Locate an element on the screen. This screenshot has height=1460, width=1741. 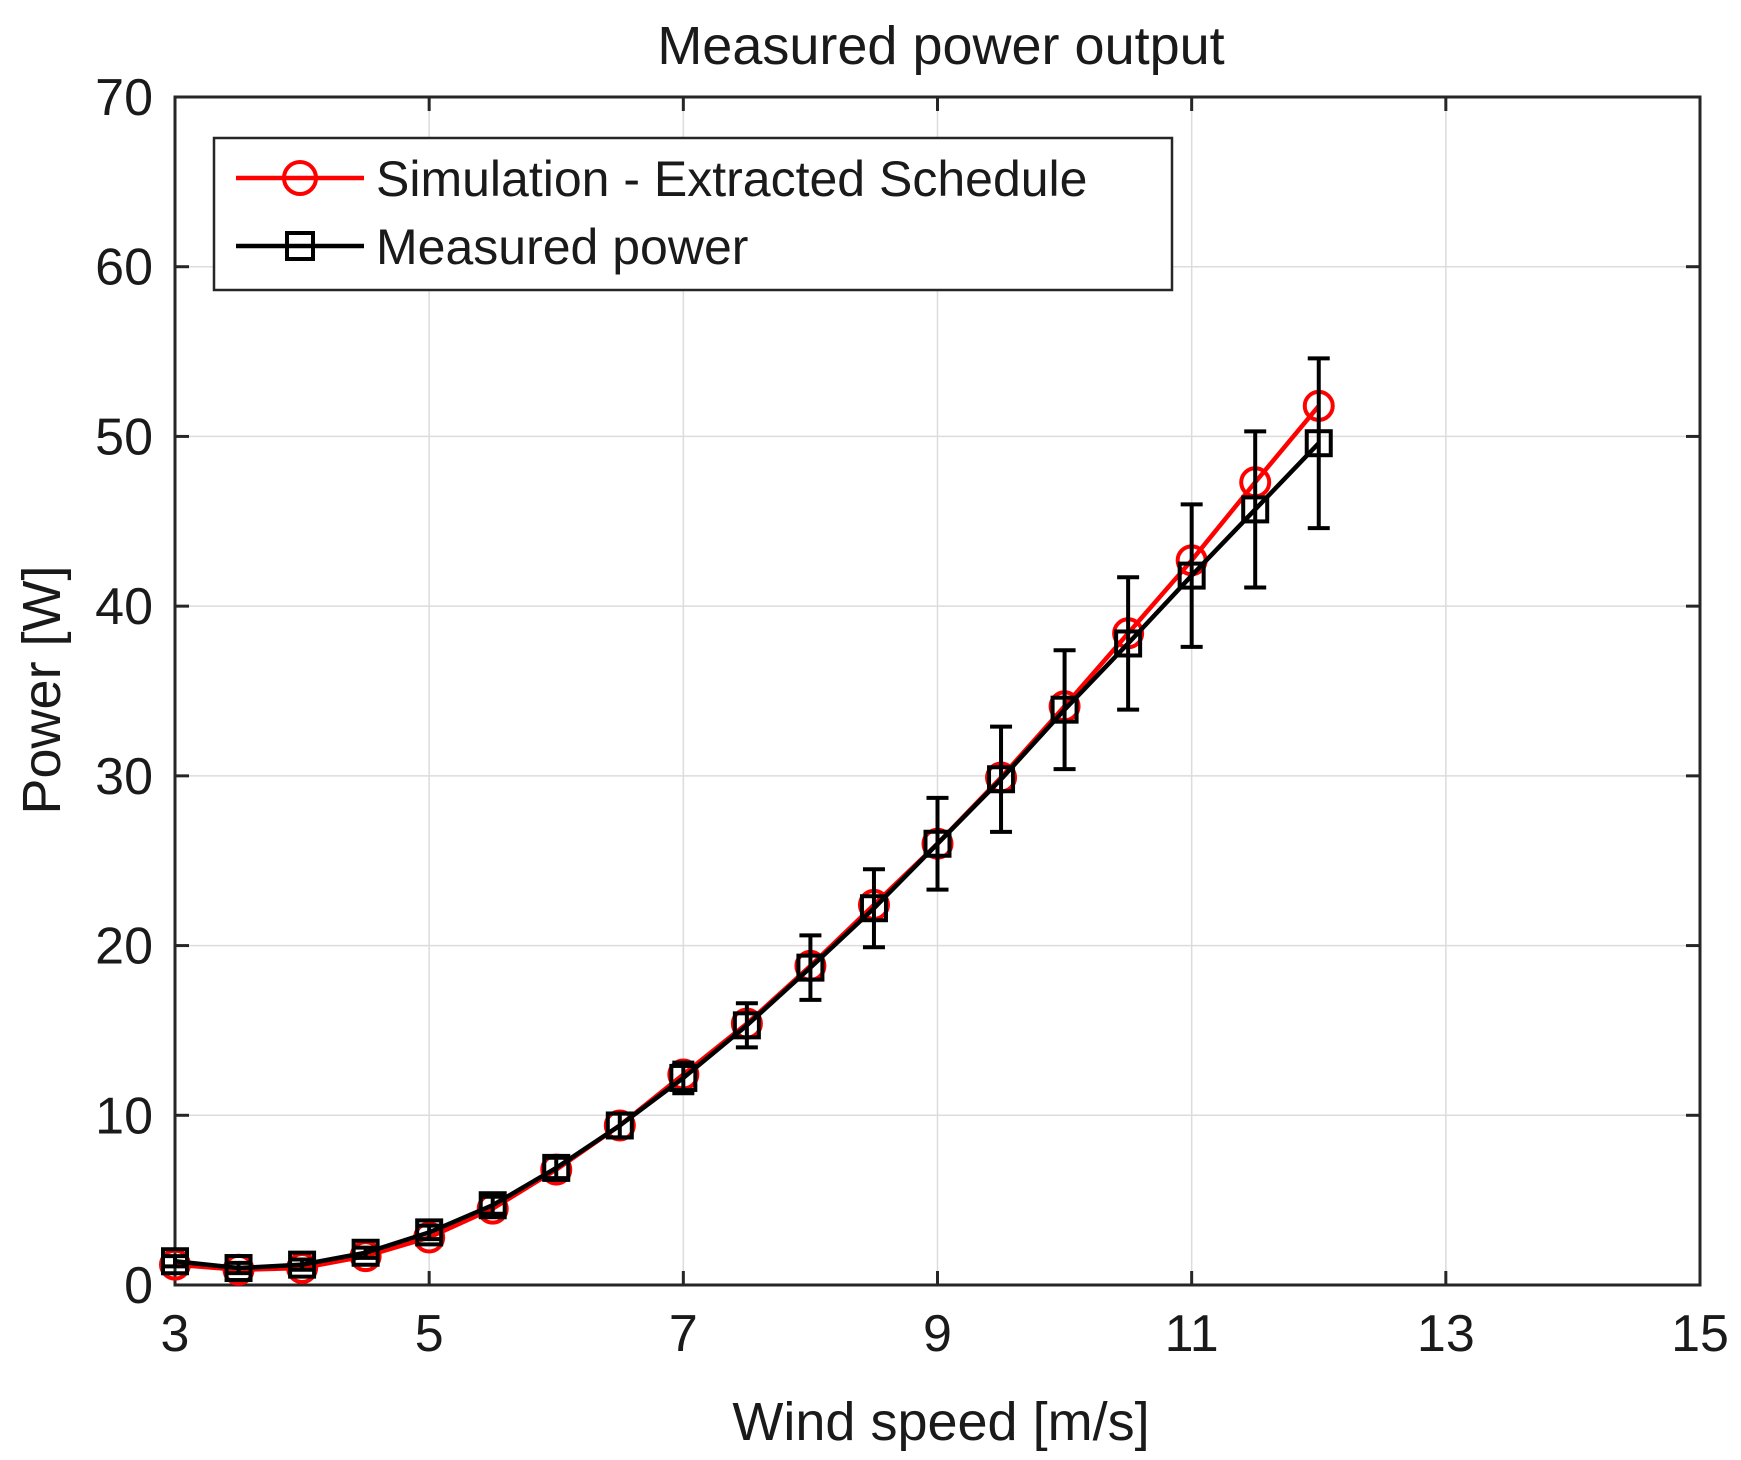
legend-label: Measured power is located at coordinates (562, 247).